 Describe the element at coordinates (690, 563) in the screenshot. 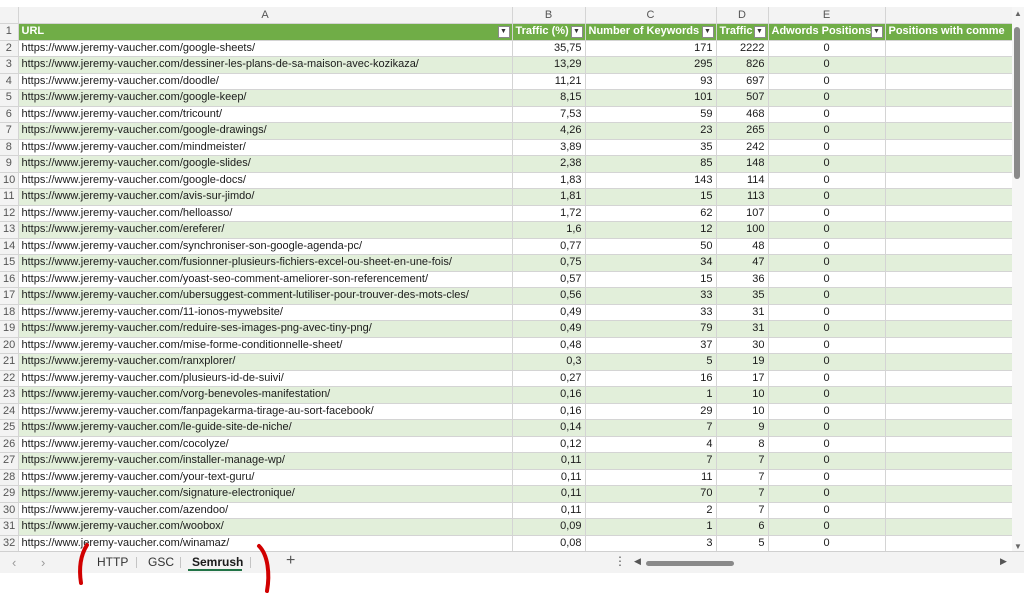

I see `horizontal-scroll-thumb` at that location.